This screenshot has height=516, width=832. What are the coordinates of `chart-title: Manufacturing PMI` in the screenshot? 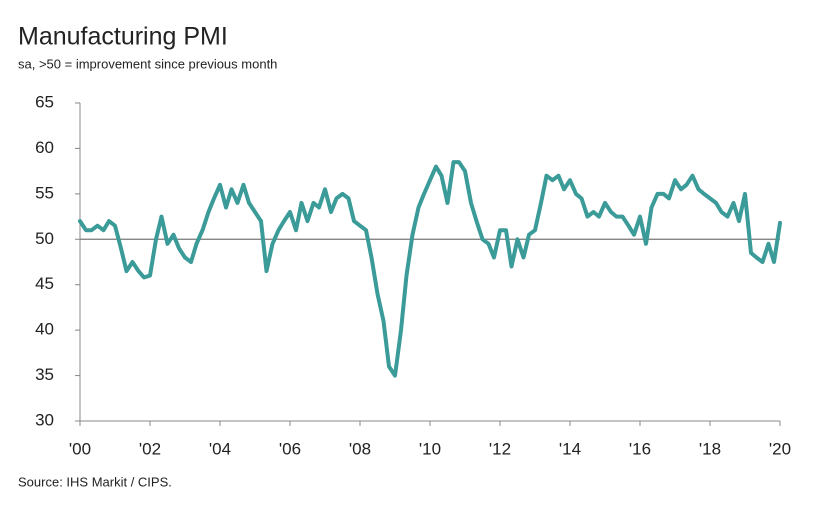 It's located at (123, 37).